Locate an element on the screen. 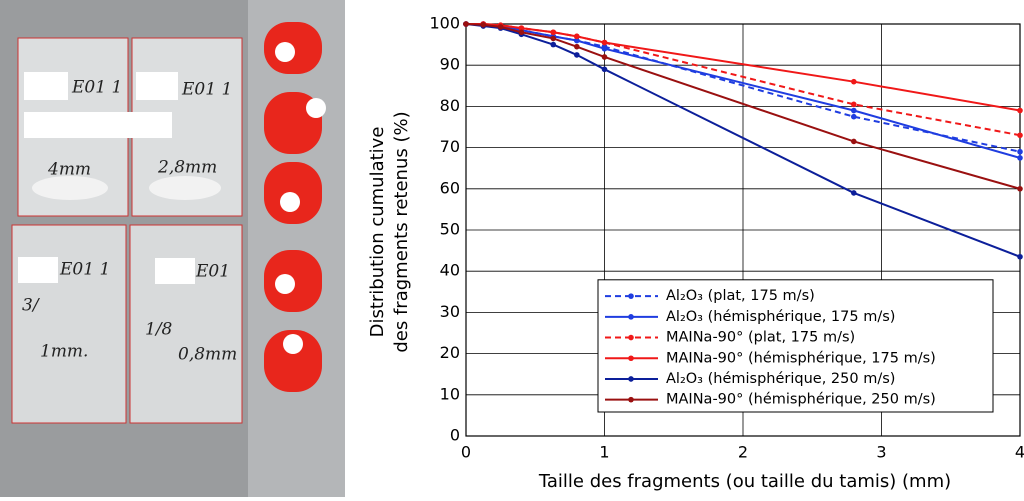  y-tick-label: 30 is located at coordinates (450, 311).